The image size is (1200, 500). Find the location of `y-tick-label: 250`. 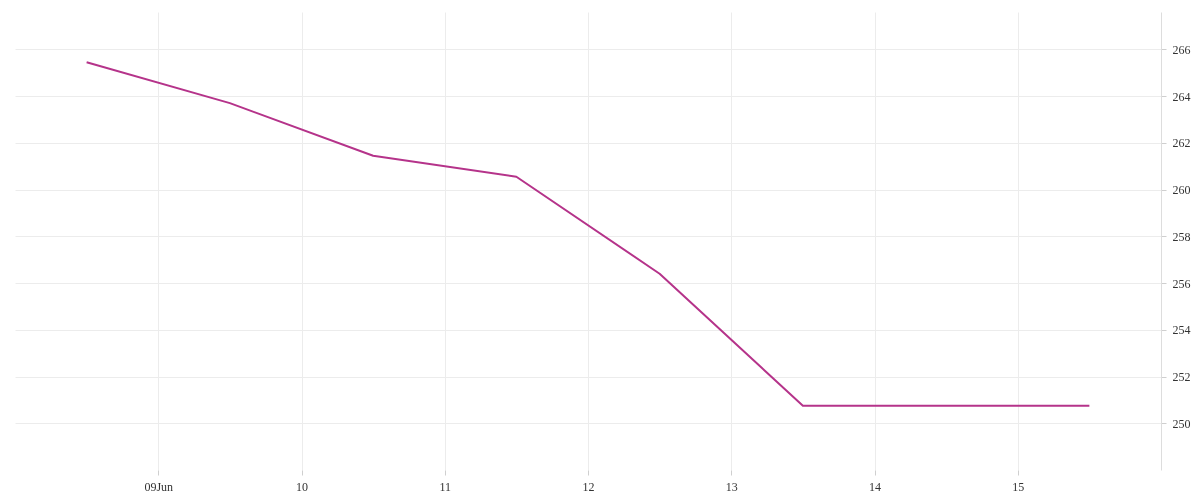

y-tick-label: 250 is located at coordinates (1181, 423).